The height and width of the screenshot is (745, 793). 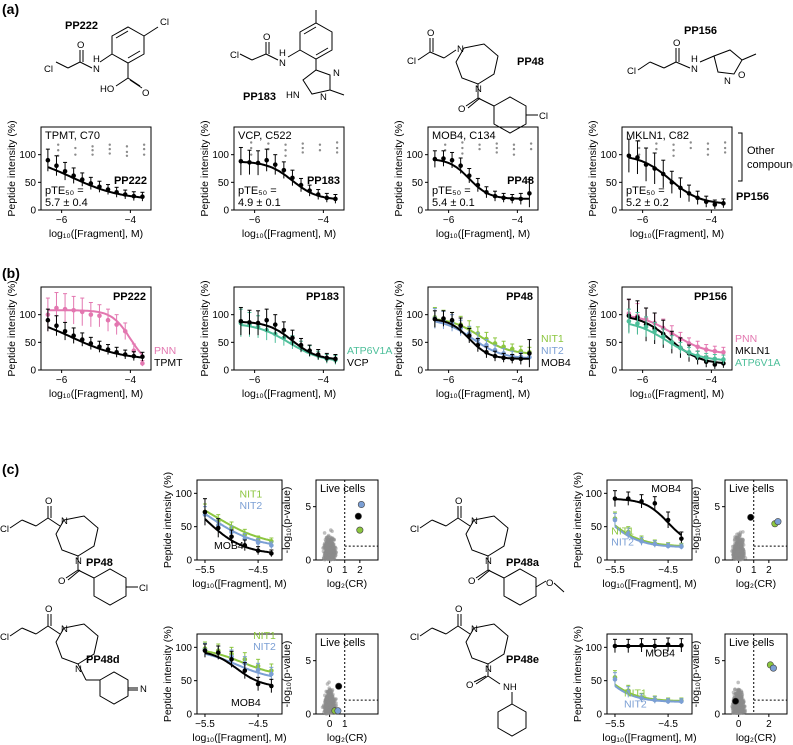 I want to click on pte-value: 5.7 ± 0.4, so click(x=66, y=203).